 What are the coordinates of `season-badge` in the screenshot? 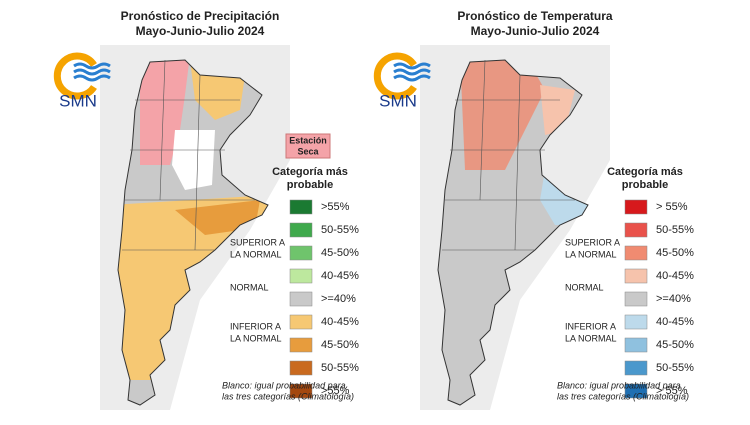 It's located at (308, 146).